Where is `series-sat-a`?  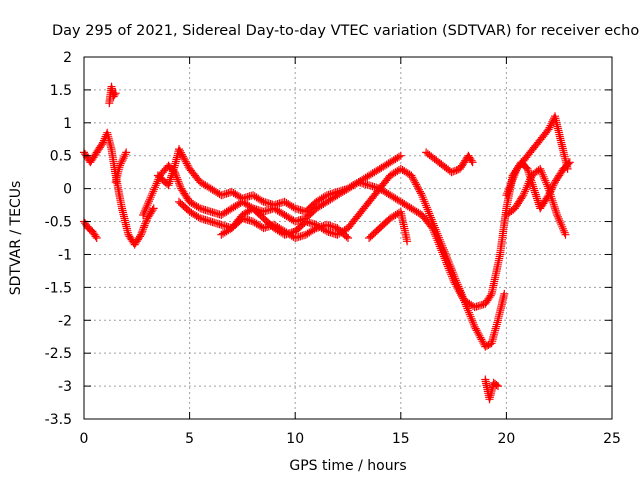
series-sat-a is located at coordinates (119, 188).